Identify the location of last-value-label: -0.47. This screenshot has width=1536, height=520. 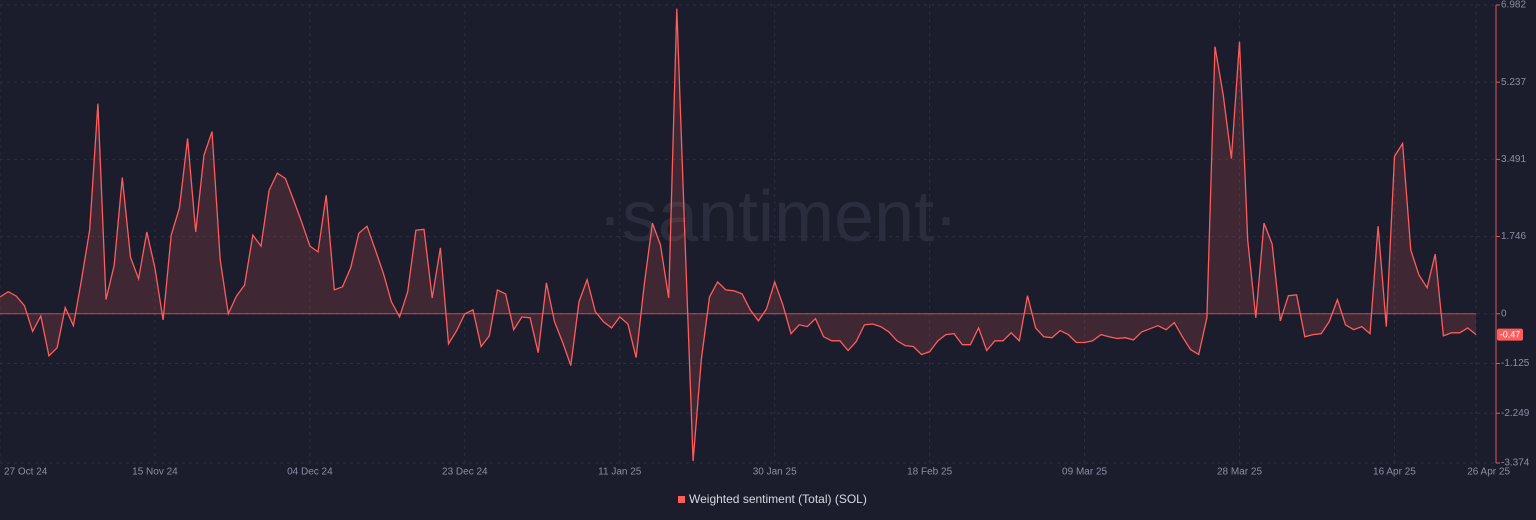
(1510, 334).